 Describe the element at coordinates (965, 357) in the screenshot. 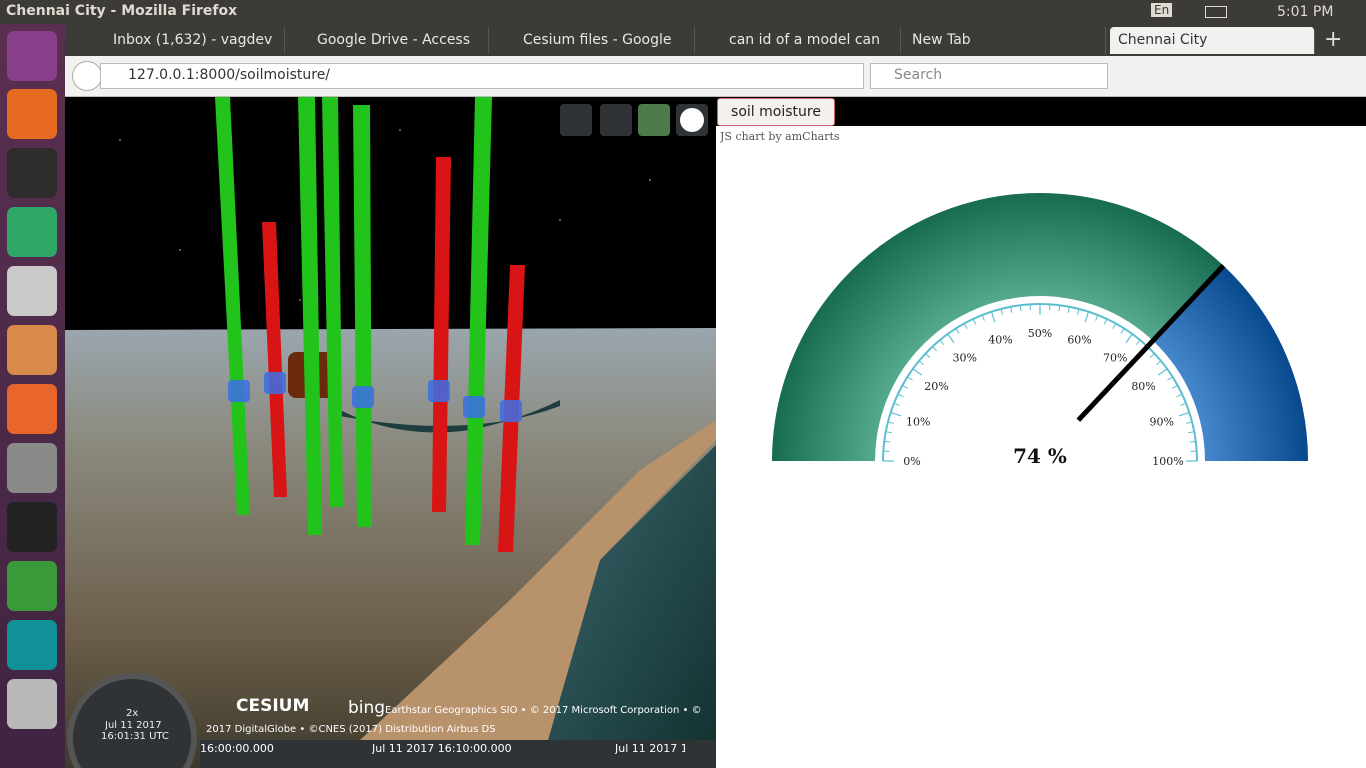

I see `tick-label: 30%` at that location.